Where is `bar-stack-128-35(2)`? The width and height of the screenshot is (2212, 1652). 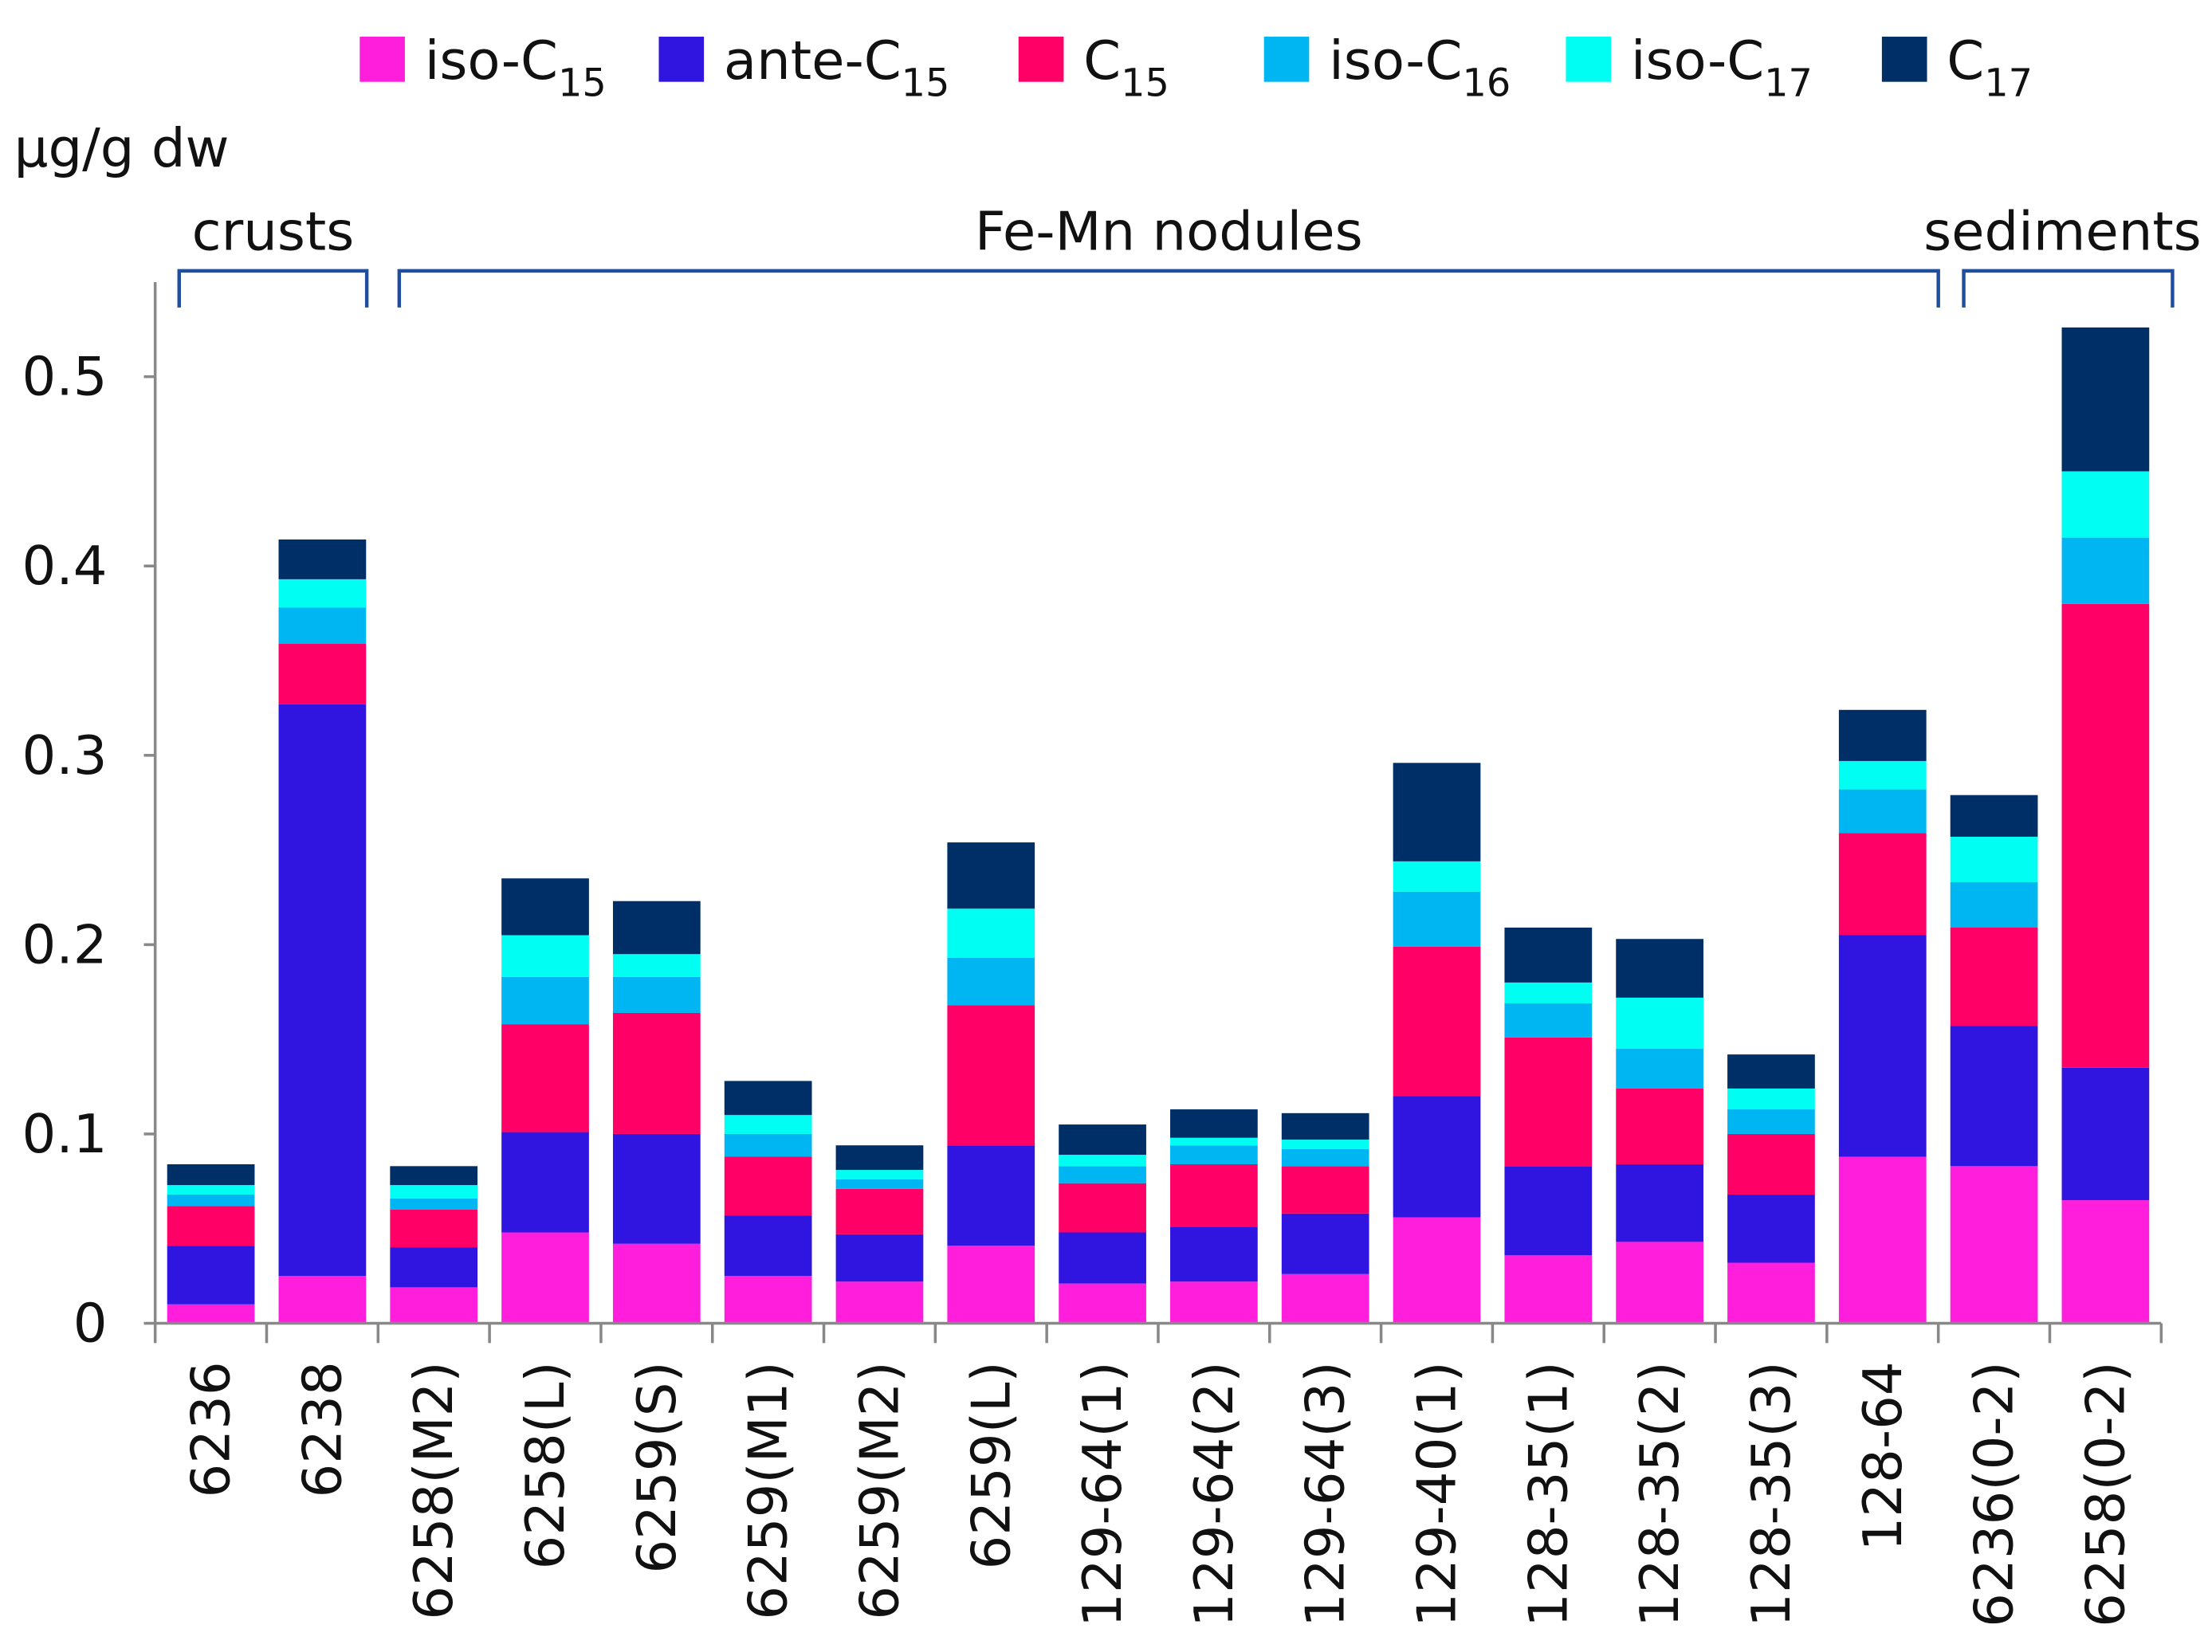 bar-stack-128-35(2) is located at coordinates (1659, 1131).